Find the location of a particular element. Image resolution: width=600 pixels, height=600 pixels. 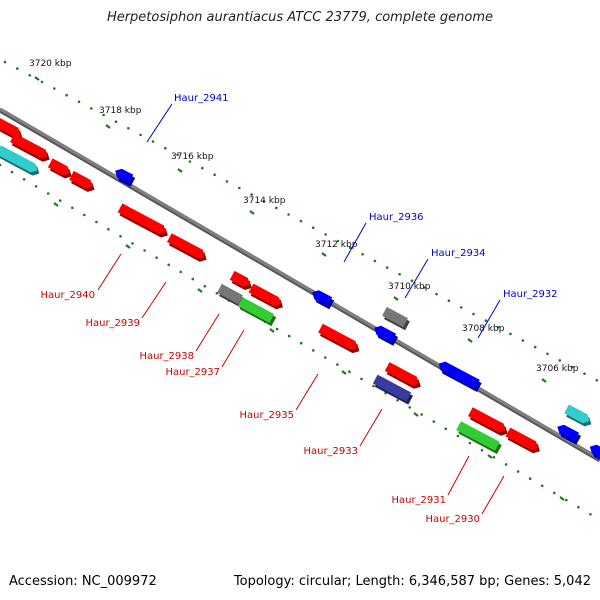

gene-label: Haur_2931 is located at coordinates (418, 500).